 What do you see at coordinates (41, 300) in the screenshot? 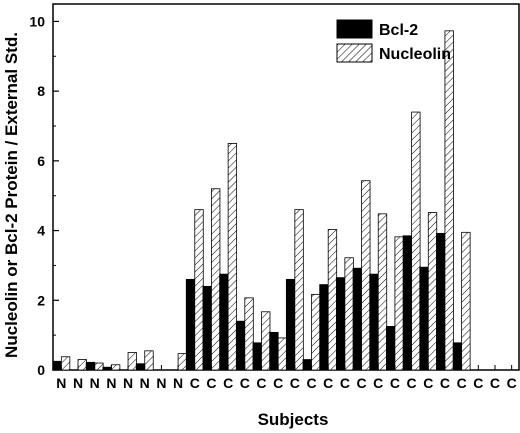
I see `y-tick-label: 2` at bounding box center [41, 300].